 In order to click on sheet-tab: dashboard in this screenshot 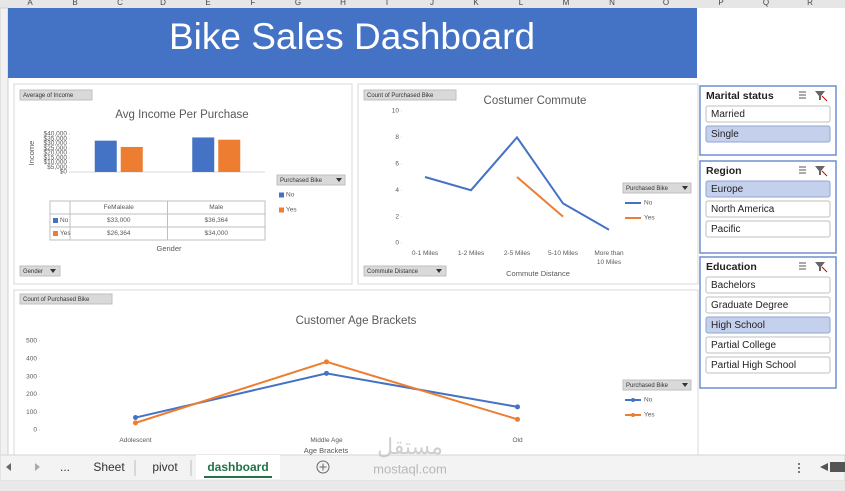, I will do `click(237, 467)`.